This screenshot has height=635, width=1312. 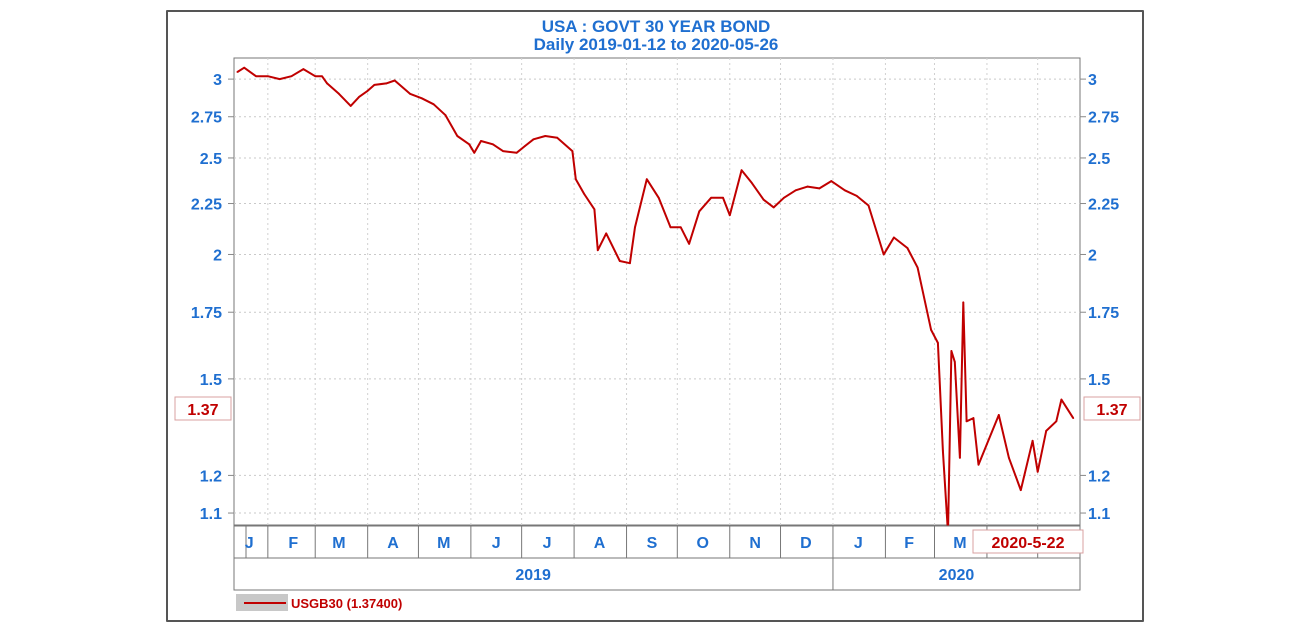 What do you see at coordinates (1103, 118) in the screenshot?
I see `y-tick-label-right: 2.75` at bounding box center [1103, 118].